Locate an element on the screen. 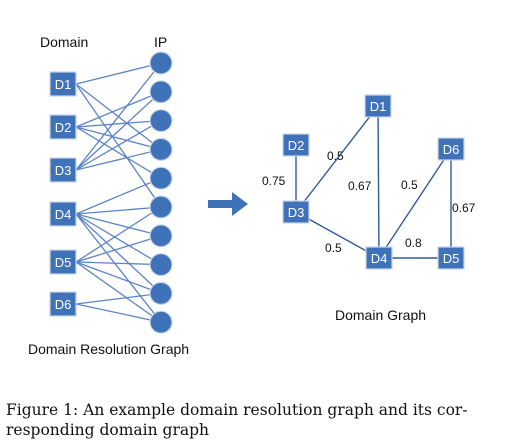  domain-node-label: D2 is located at coordinates (63, 127).